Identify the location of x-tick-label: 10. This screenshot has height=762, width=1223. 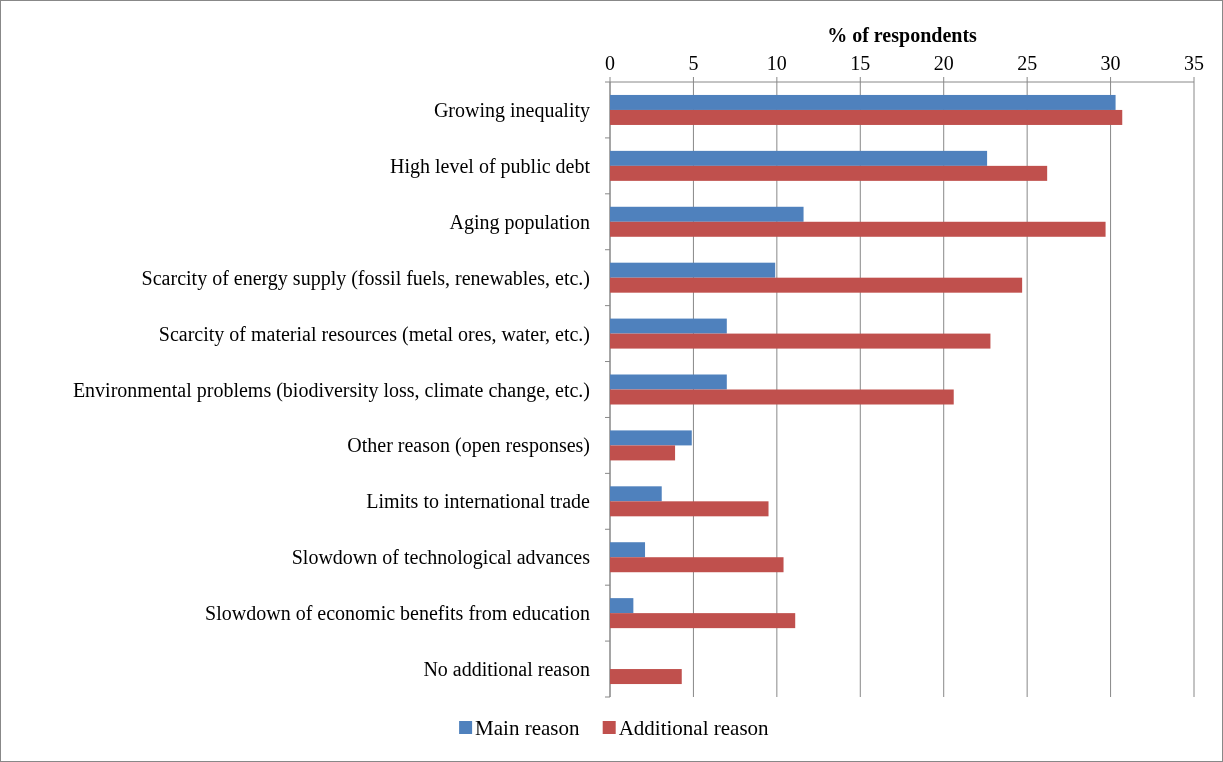
(776, 63).